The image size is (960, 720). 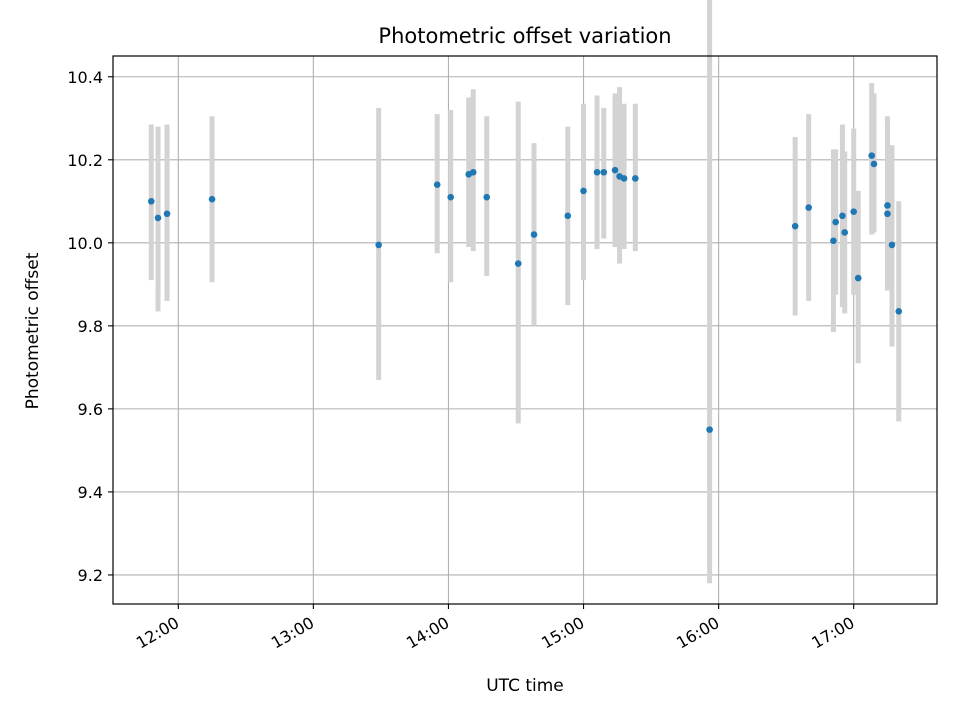 I want to click on y-axis-ticks: 9.2 9.4 9.6 9.8 10.0 10.2 10.4, so click(x=90, y=326).